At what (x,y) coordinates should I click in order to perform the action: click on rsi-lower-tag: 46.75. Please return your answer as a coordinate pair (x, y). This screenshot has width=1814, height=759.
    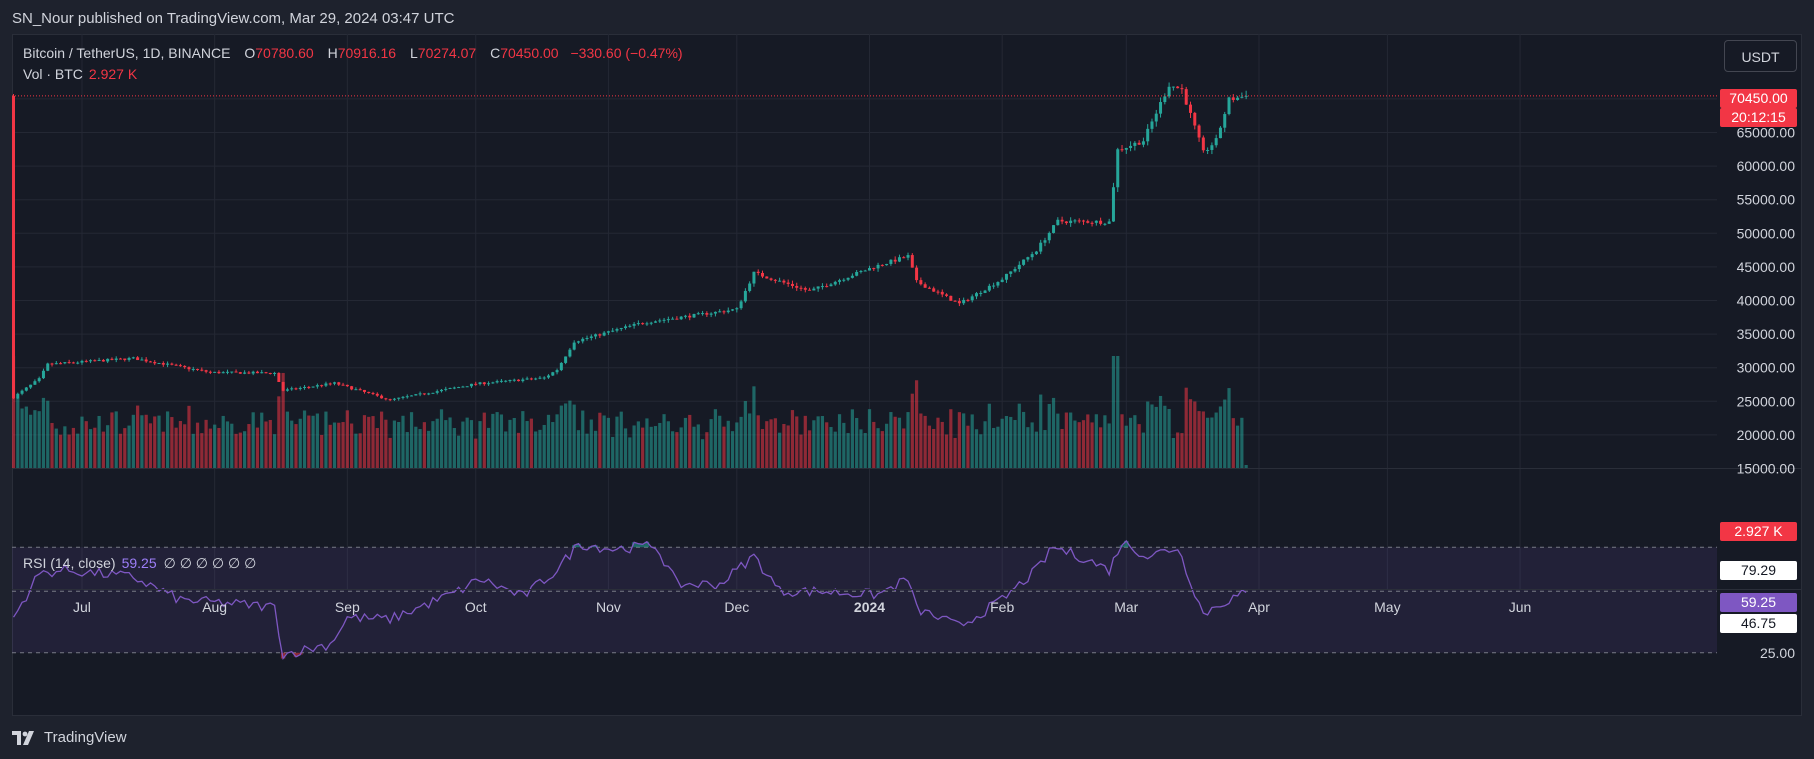
    Looking at the image, I should click on (1758, 623).